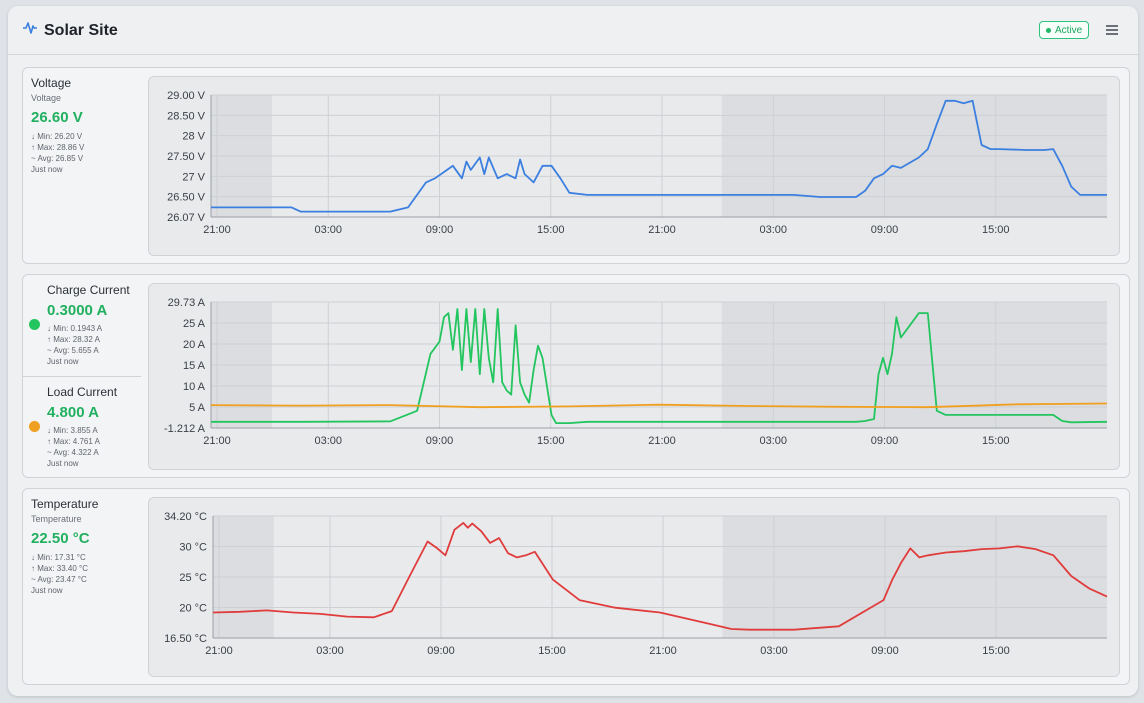 The width and height of the screenshot is (1144, 703). I want to click on y-tick-label: 27.50 V, so click(186, 157).